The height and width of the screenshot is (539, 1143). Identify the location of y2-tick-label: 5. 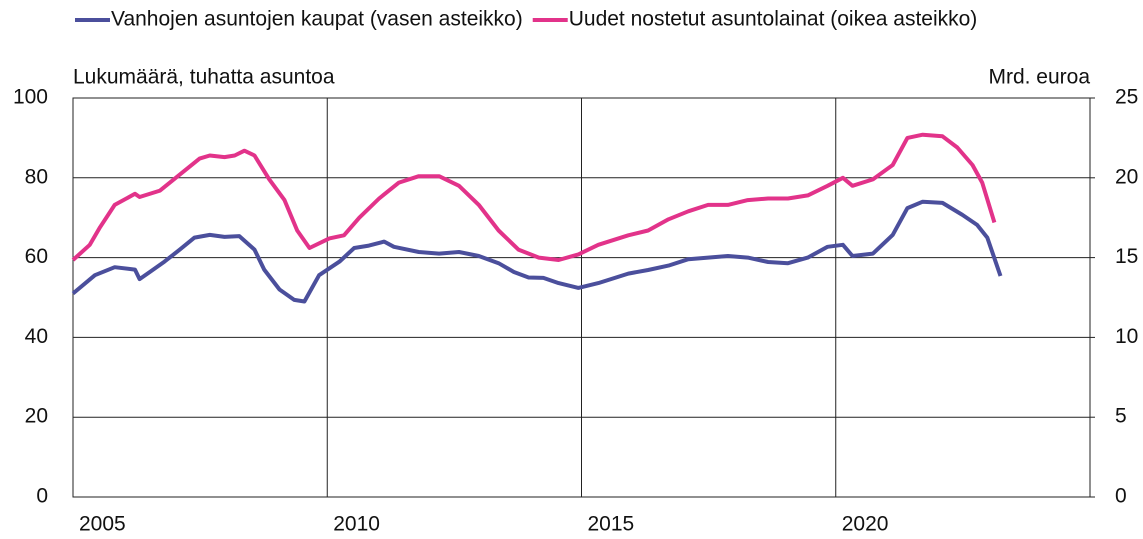
(1121, 416).